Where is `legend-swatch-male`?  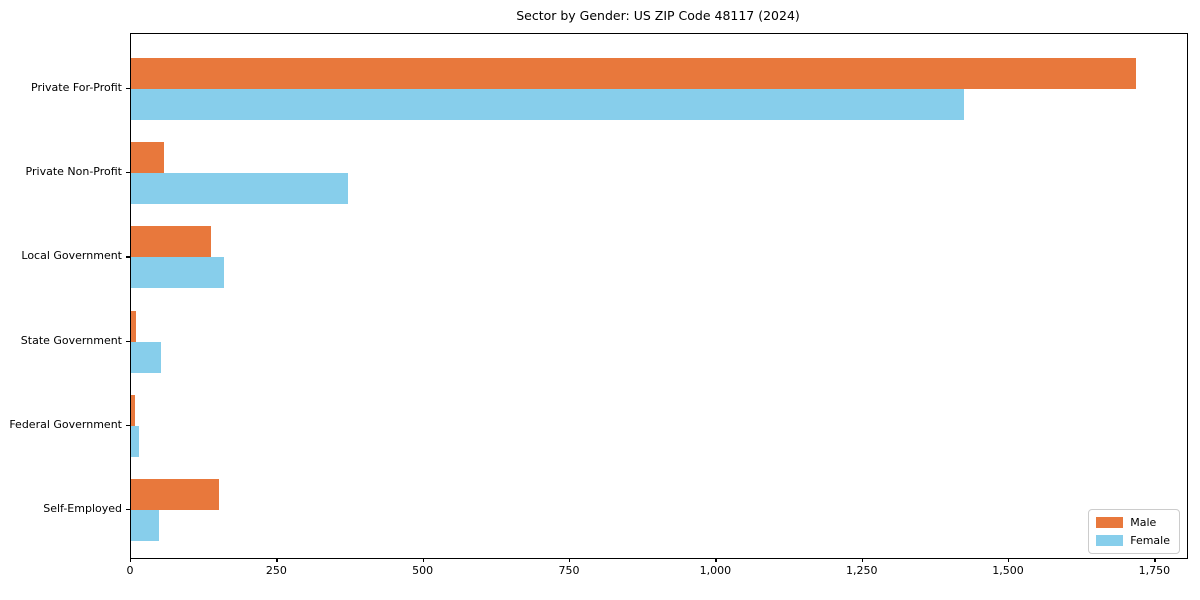
legend-swatch-male is located at coordinates (1110, 522).